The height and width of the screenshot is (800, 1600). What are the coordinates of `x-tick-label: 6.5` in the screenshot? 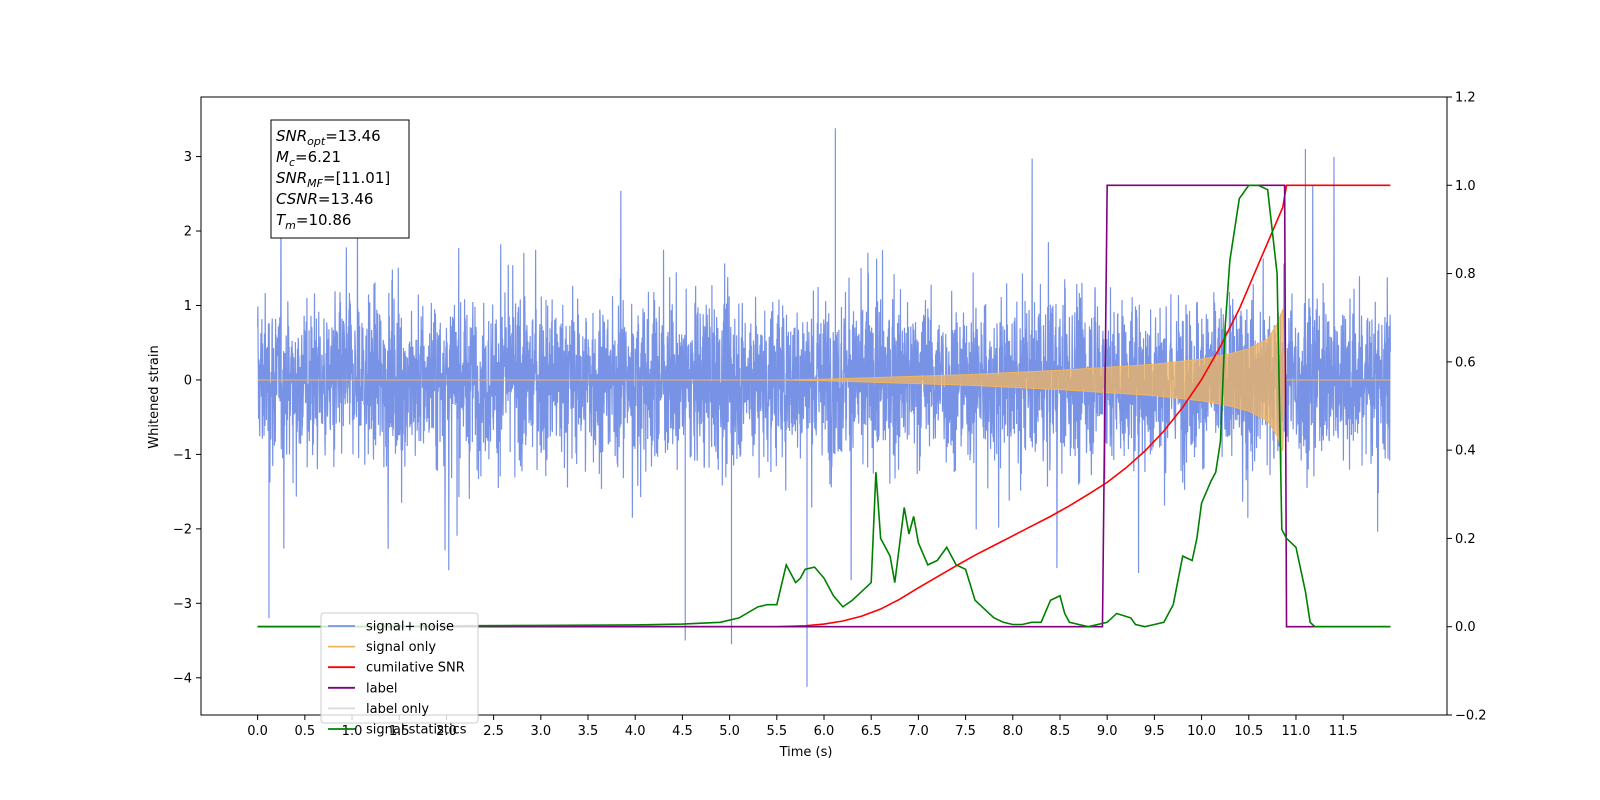 It's located at (871, 731).